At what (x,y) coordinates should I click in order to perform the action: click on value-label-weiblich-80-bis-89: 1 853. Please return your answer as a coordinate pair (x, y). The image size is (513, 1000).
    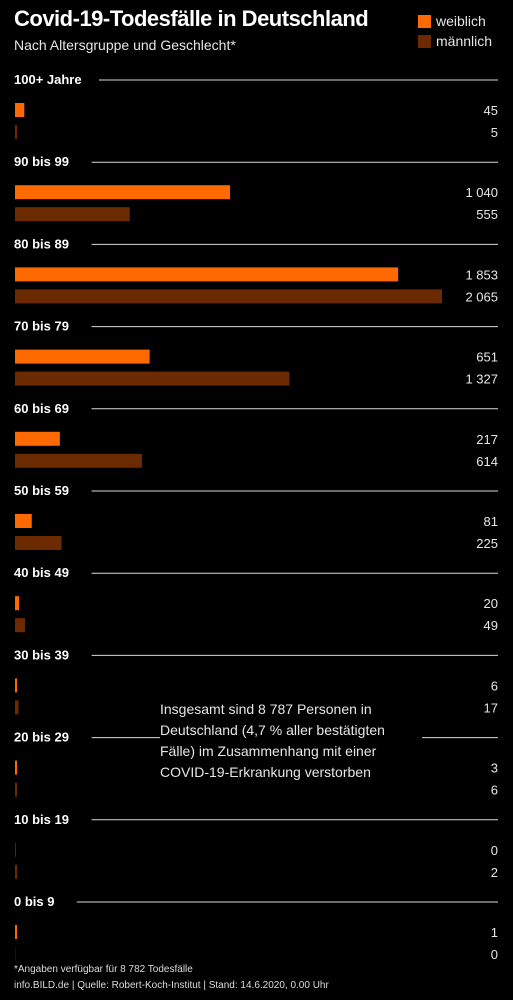
    Looking at the image, I should click on (481, 274).